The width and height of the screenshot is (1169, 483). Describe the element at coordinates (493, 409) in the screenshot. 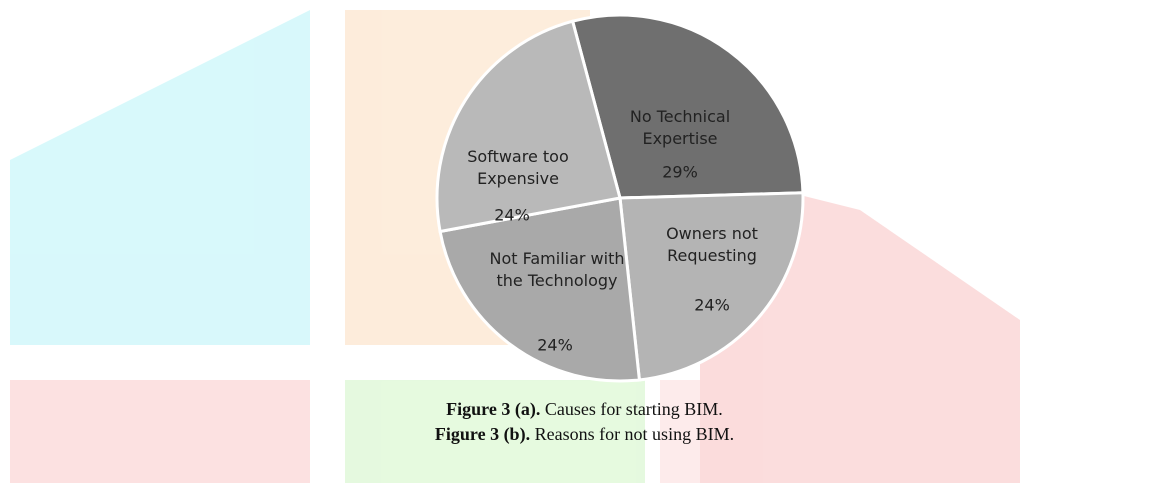

I see `caption-label: Figure 3 (a).` at that location.